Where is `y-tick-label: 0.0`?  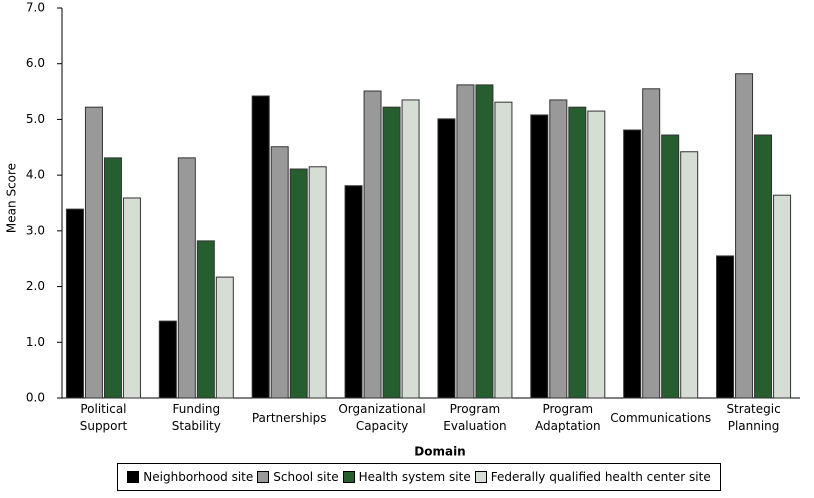
y-tick-label: 0.0 is located at coordinates (35, 398).